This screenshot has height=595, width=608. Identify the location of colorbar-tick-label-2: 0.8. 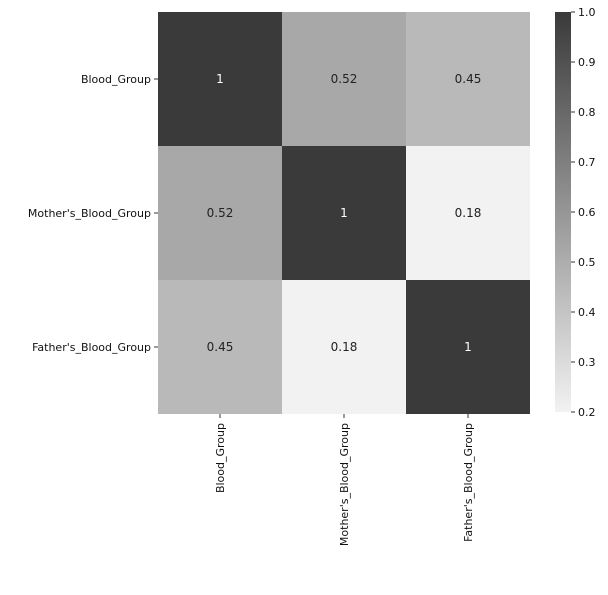
(587, 112).